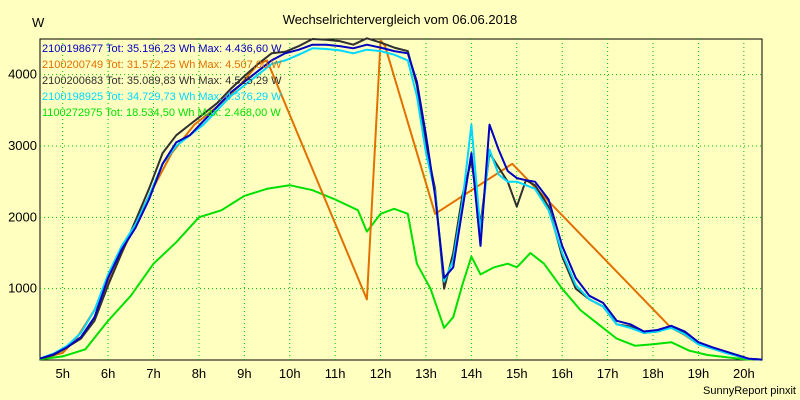  What do you see at coordinates (744, 373) in the screenshot?
I see `x-tick-label: 20h` at bounding box center [744, 373].